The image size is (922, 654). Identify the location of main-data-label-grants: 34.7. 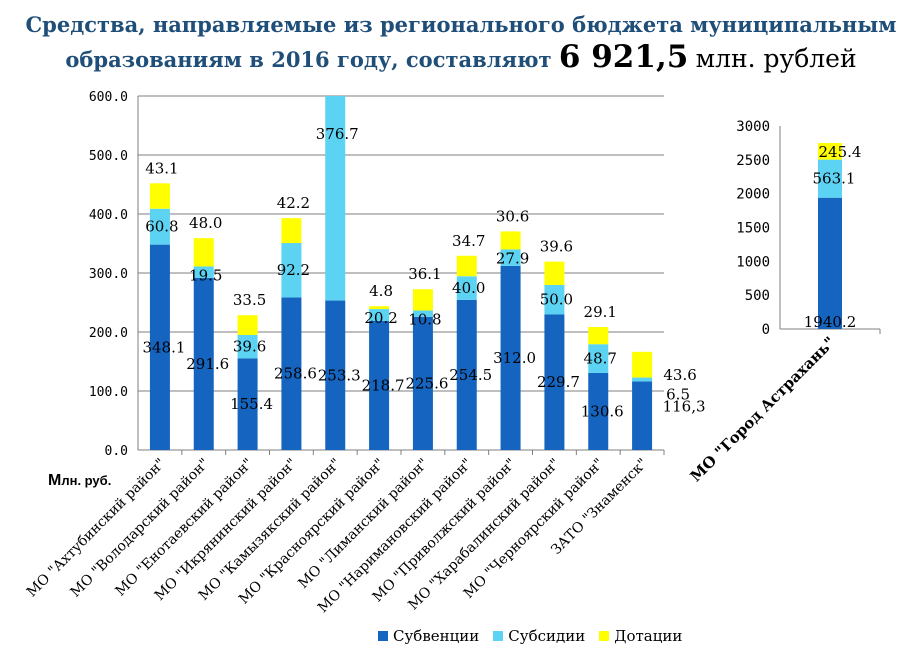
(468, 241).